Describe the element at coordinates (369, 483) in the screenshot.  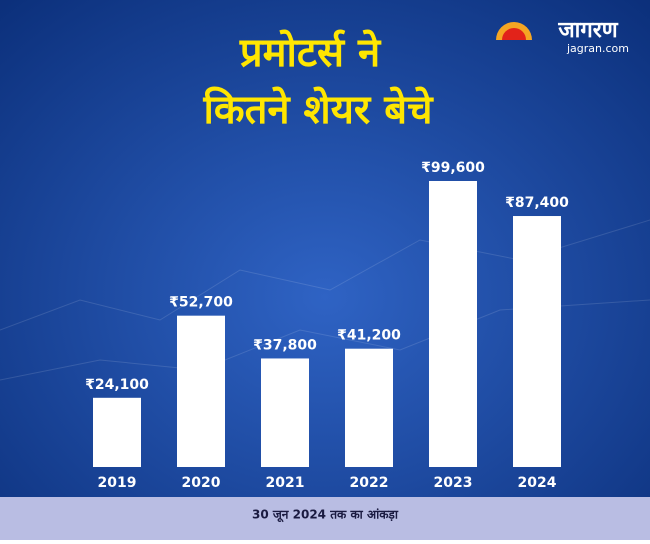
I see `x-tick-label: 2022` at that location.